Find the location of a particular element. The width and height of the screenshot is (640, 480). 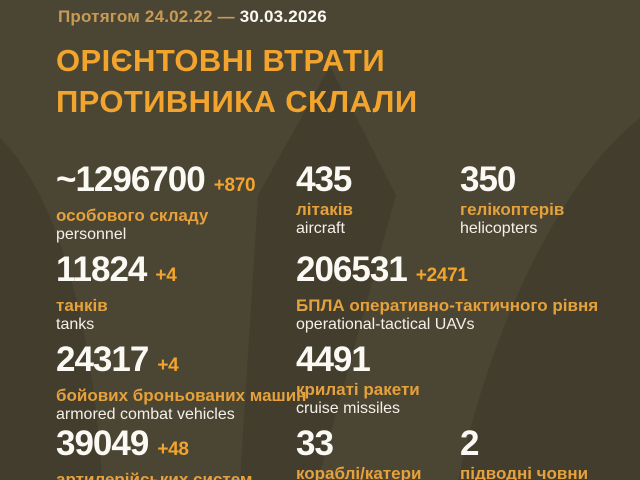

period-label: Протягом 24.02.22 — is located at coordinates (146, 16).